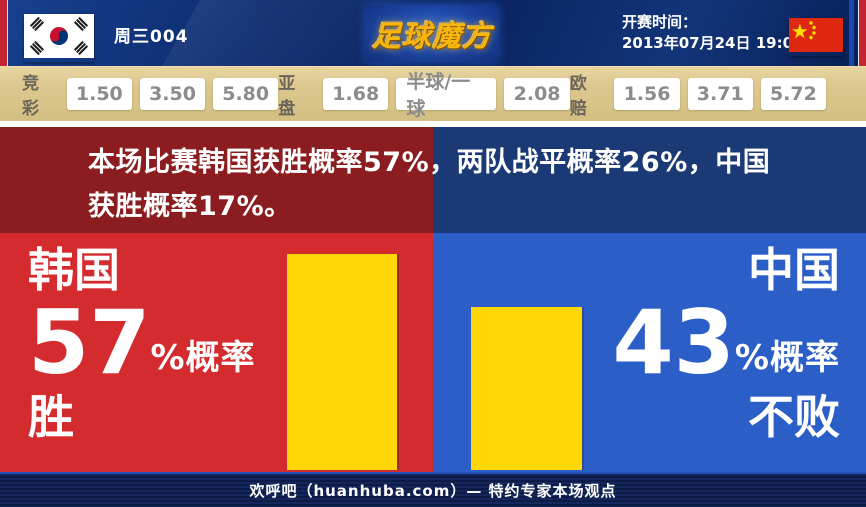  I want to click on divider-gap, so click(433, 124).